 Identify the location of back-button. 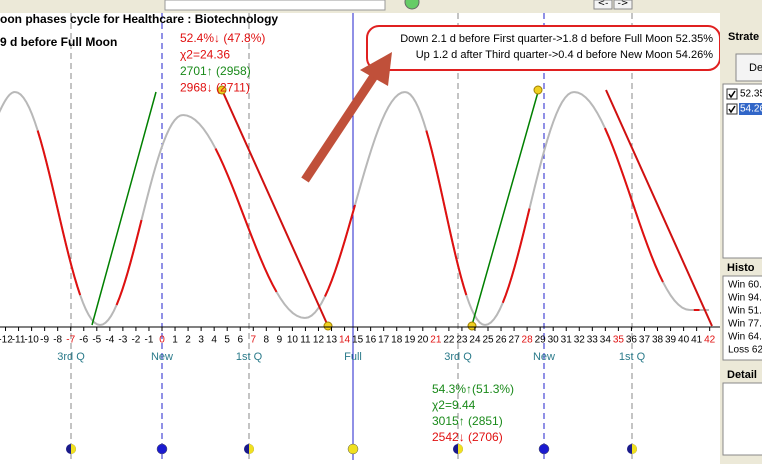
(603, 5).